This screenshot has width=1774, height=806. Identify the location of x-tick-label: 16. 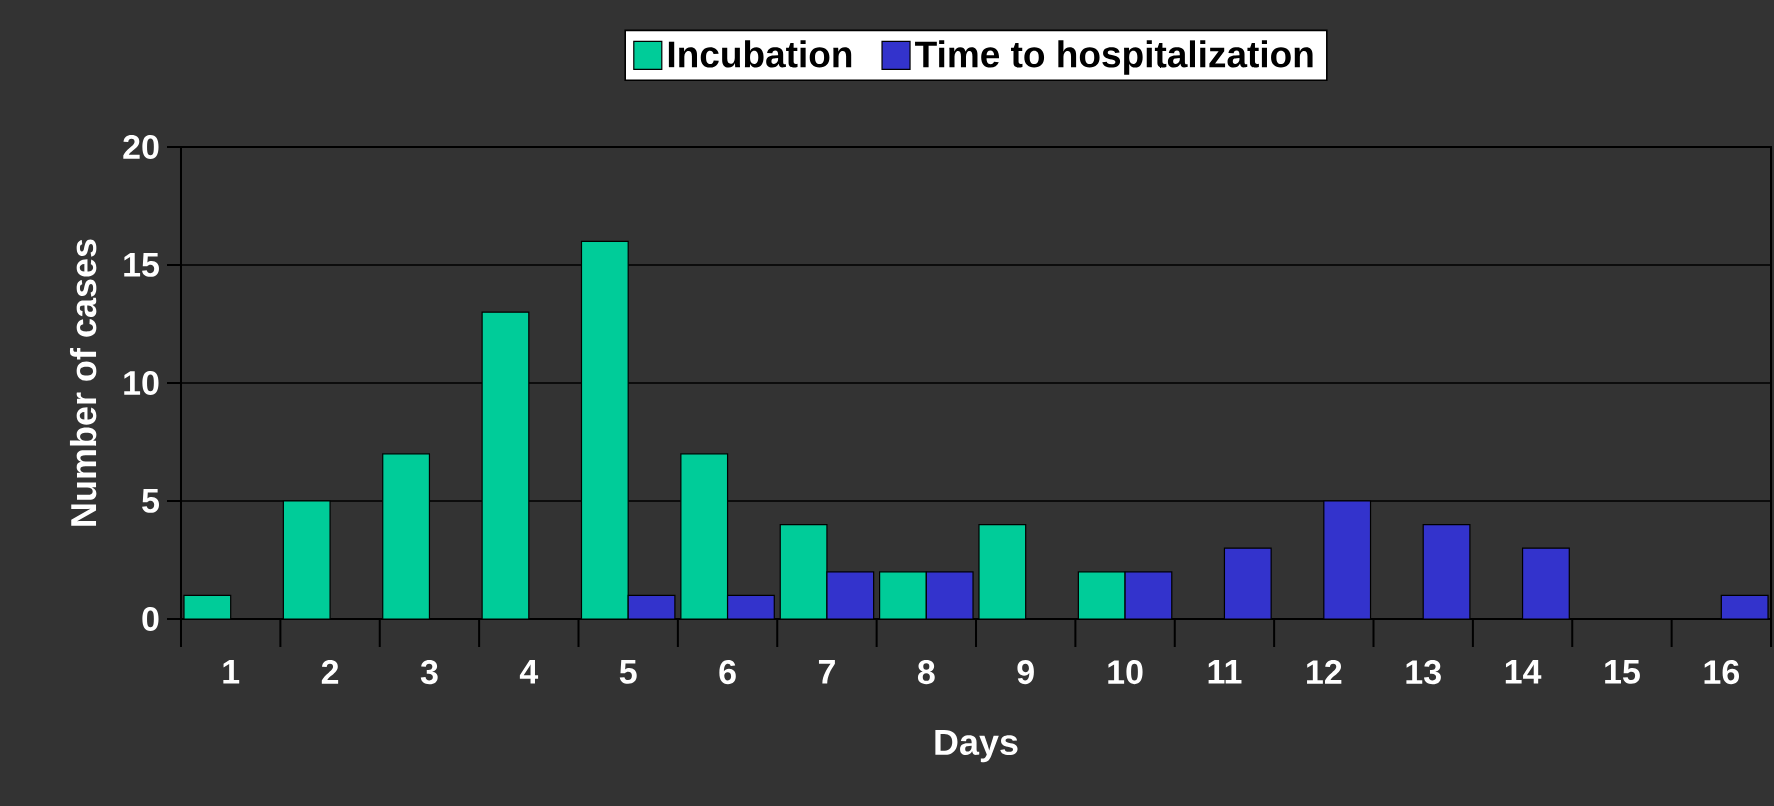
(1722, 672).